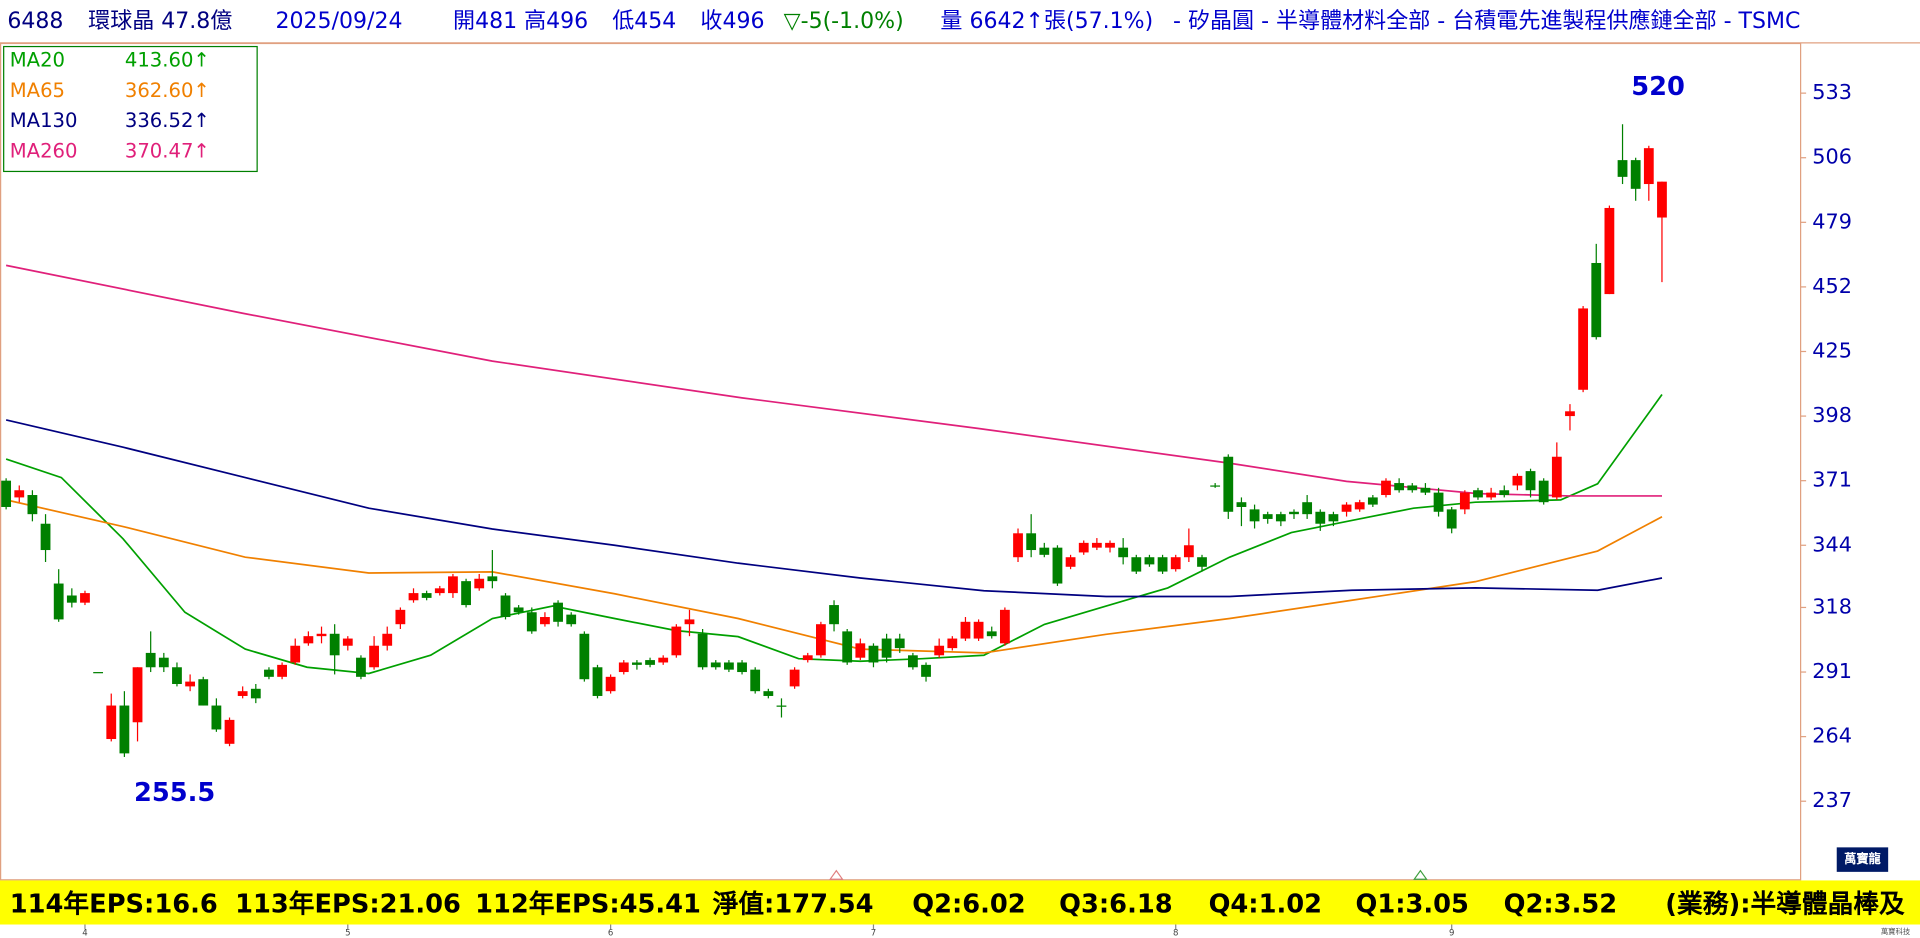  I want to click on legend-value: 413.60↑, so click(167, 60).